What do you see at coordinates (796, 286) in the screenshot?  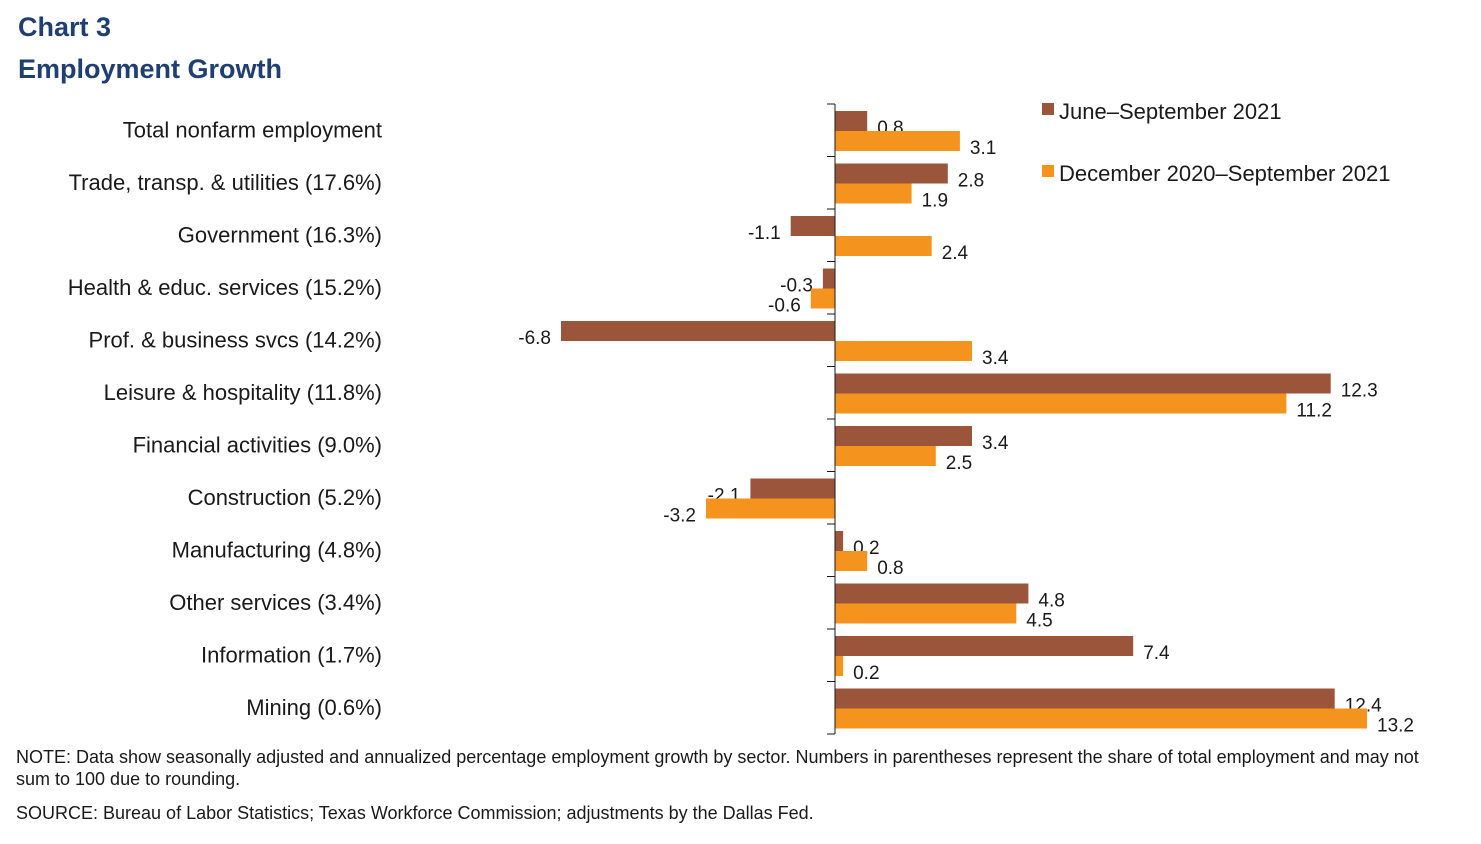 I see `data-label-series1-health-educ-services-15-2: -0.3` at bounding box center [796, 286].